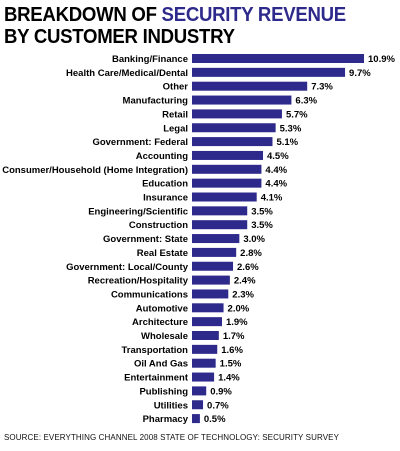 Image resolution: width=400 pixels, height=451 pixels. I want to click on category-label-utilities: Utilities, so click(171, 405).